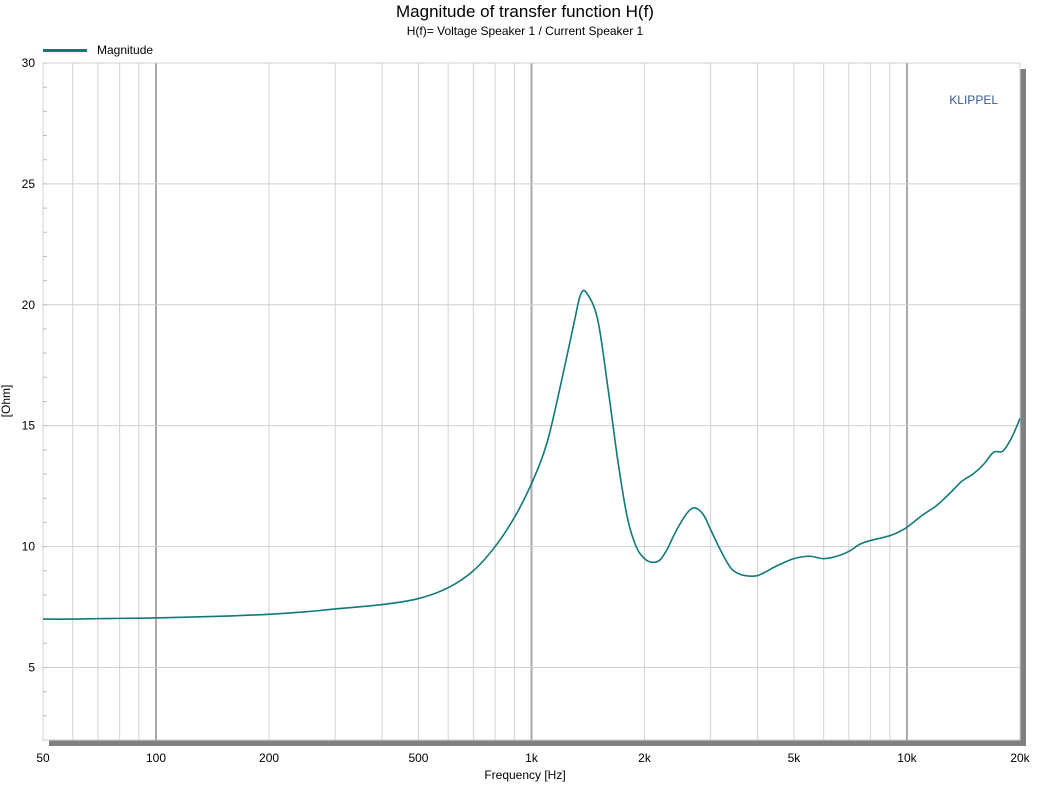  I want to click on y-tick-label: 25, so click(29, 184).